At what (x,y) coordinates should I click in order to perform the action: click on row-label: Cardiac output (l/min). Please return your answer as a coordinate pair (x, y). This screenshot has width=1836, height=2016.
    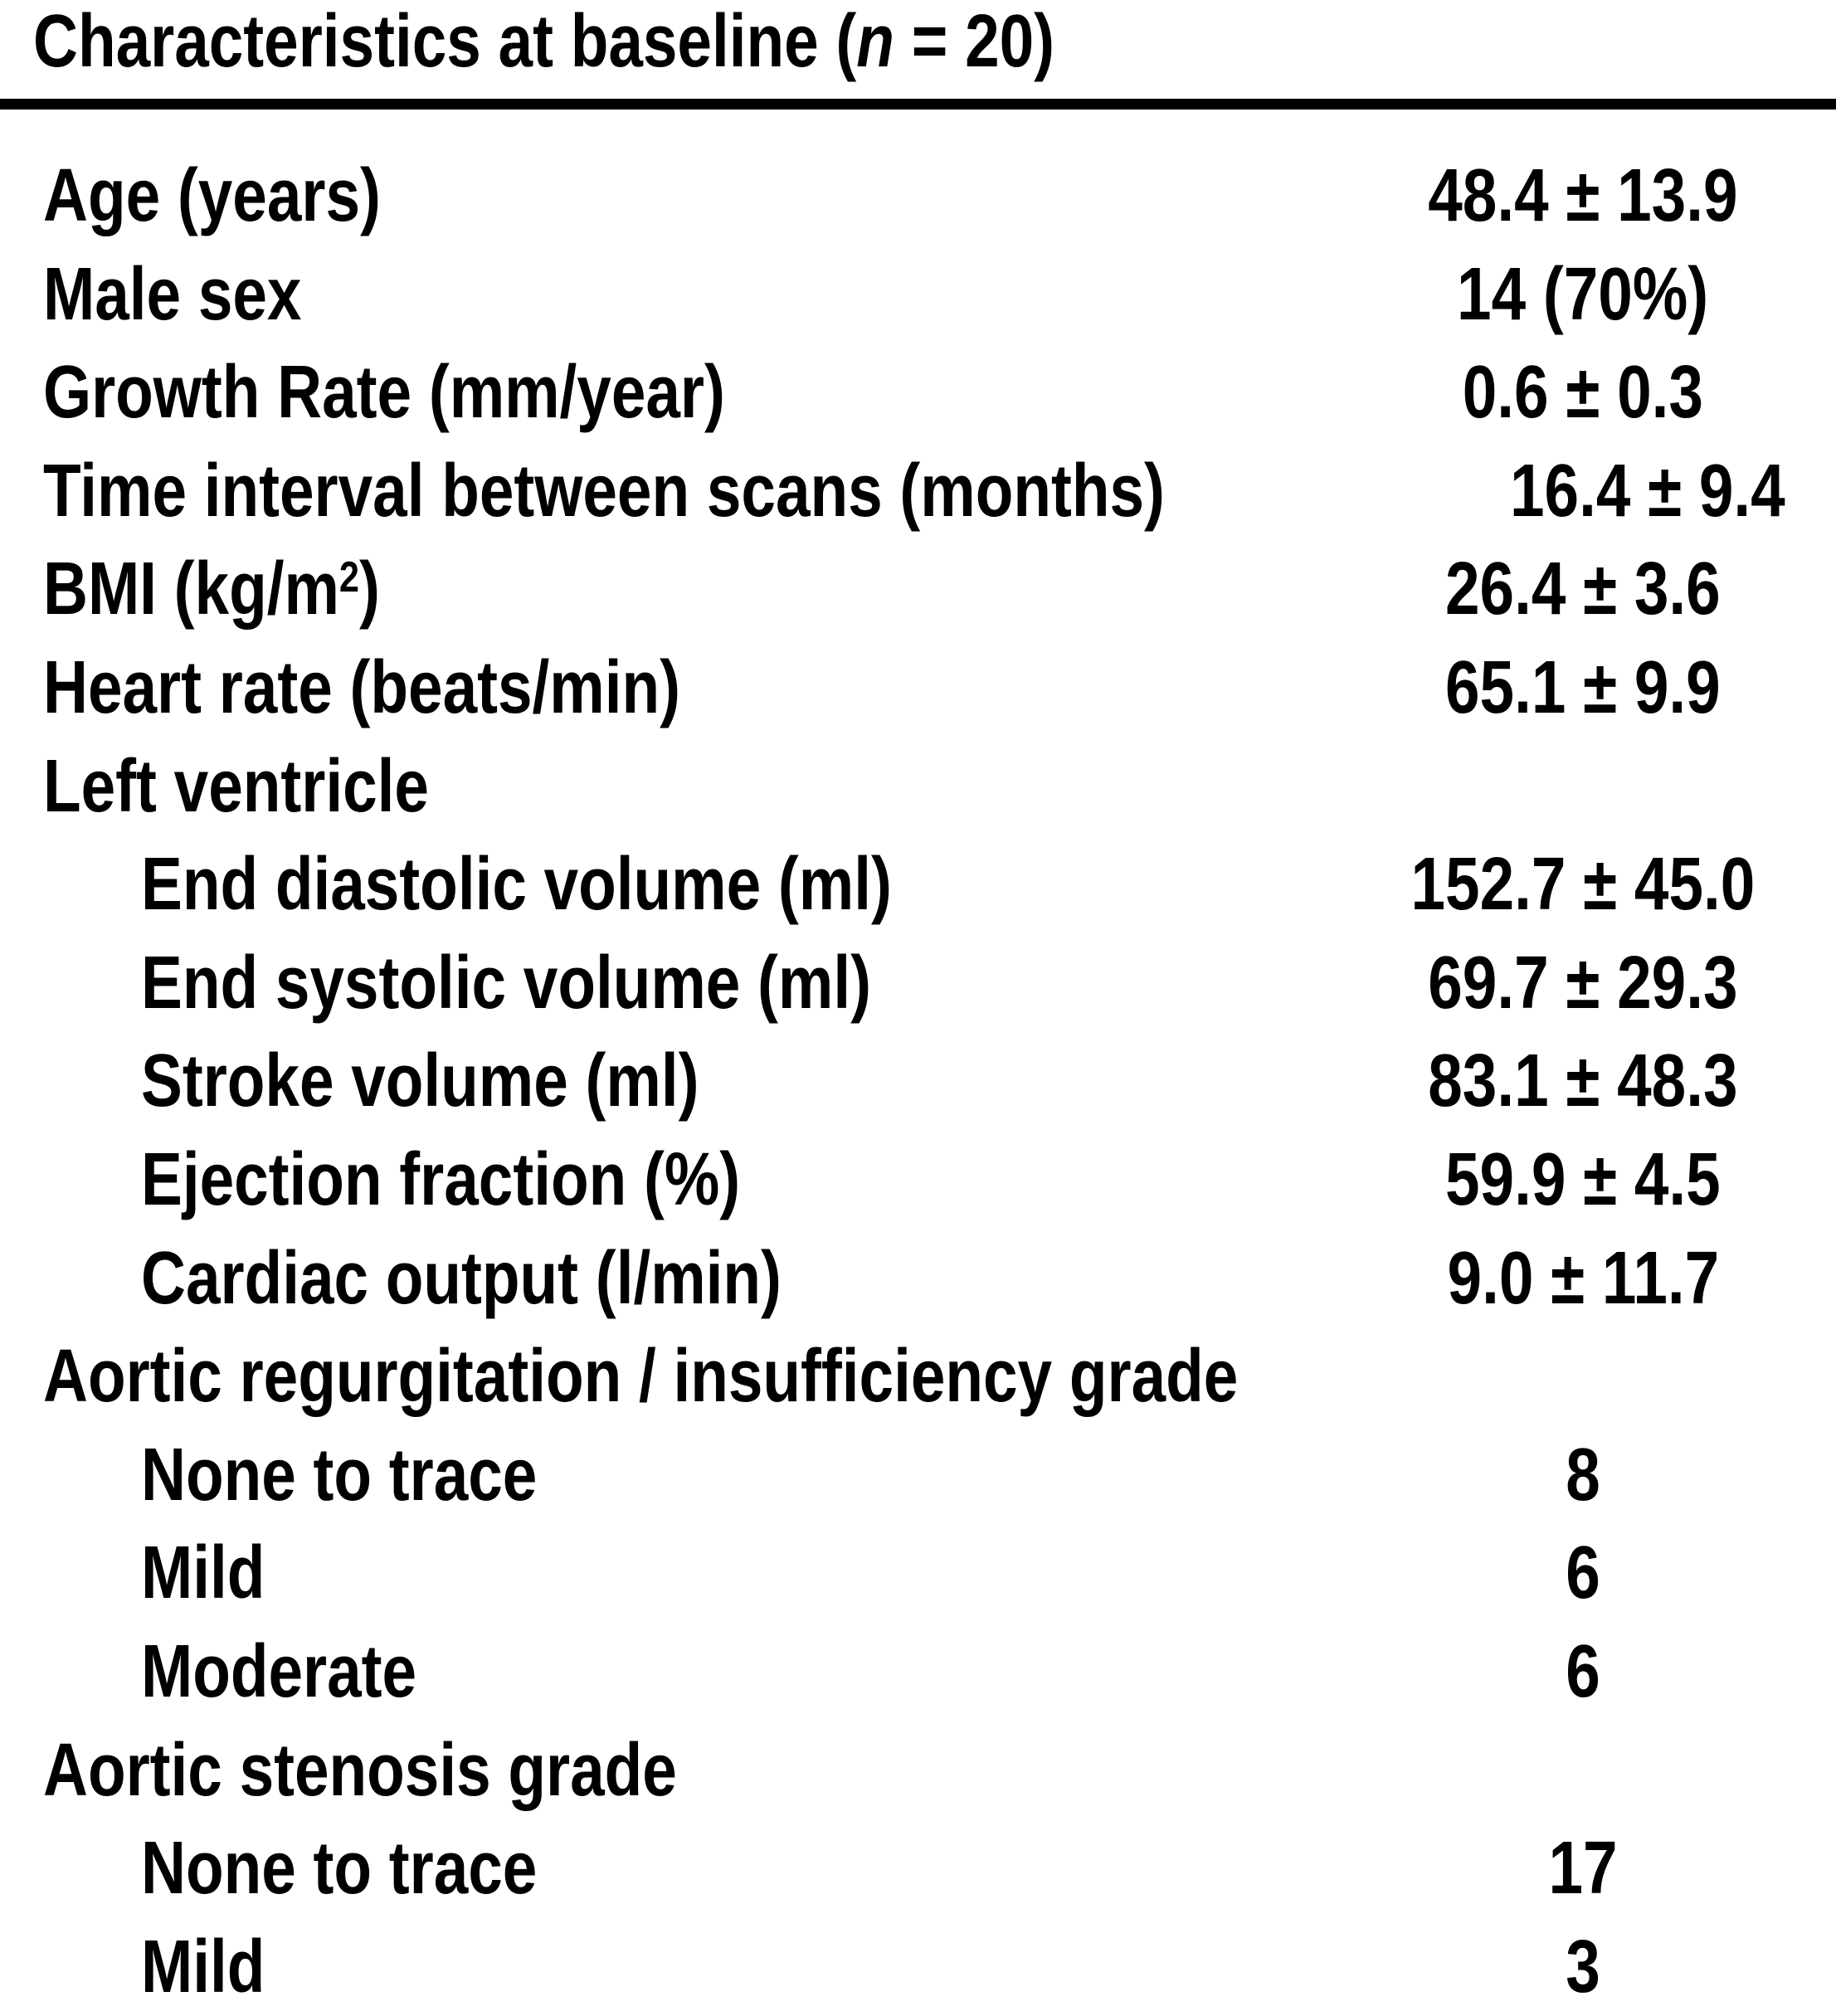
    Looking at the image, I should click on (665, 1279).